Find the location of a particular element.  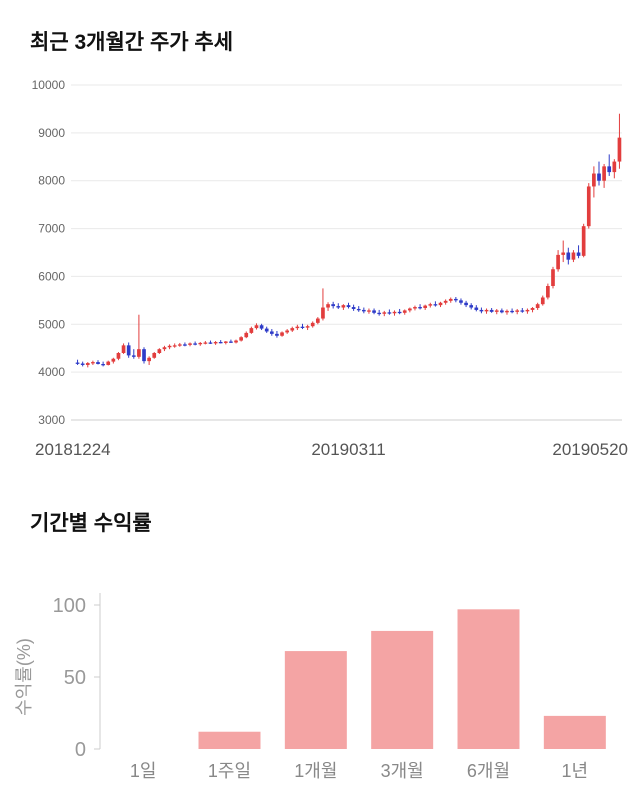

svg-text: 3000 is located at coordinates (51, 420).